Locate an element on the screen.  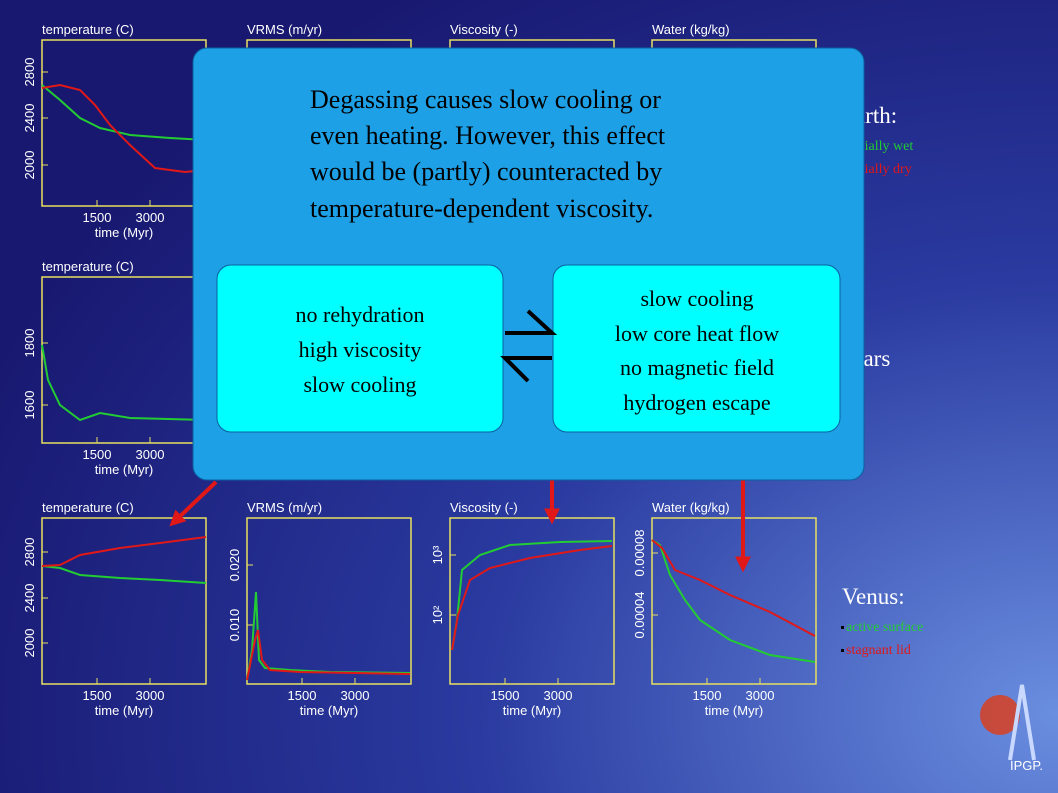
logo-tower is located at coordinates (1022, 722).